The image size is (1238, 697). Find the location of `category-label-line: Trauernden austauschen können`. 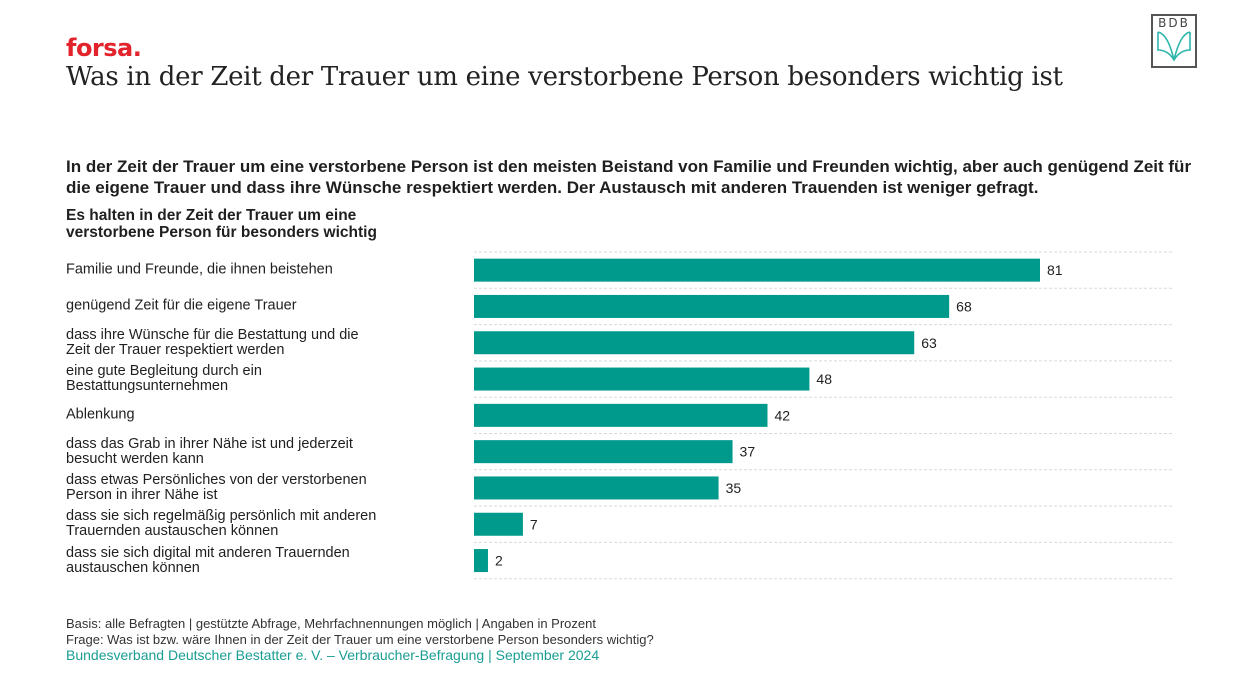

category-label-line: Trauernden austauschen können is located at coordinates (172, 531).